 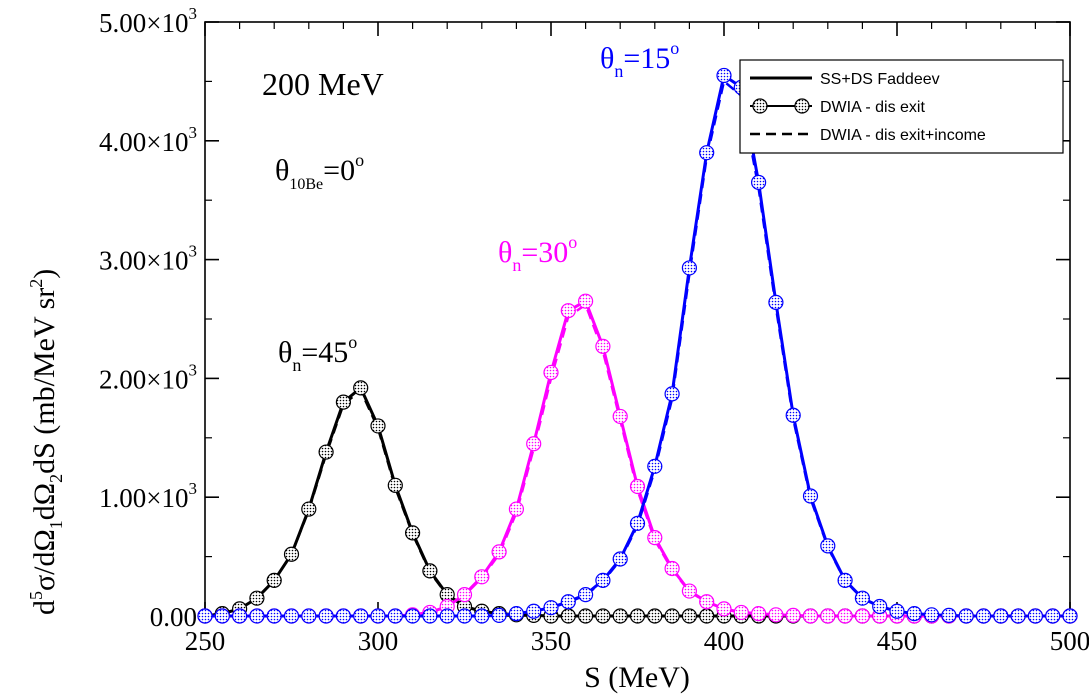 What do you see at coordinates (637, 677) in the screenshot?
I see `x-axis-title: S (MeV)` at bounding box center [637, 677].